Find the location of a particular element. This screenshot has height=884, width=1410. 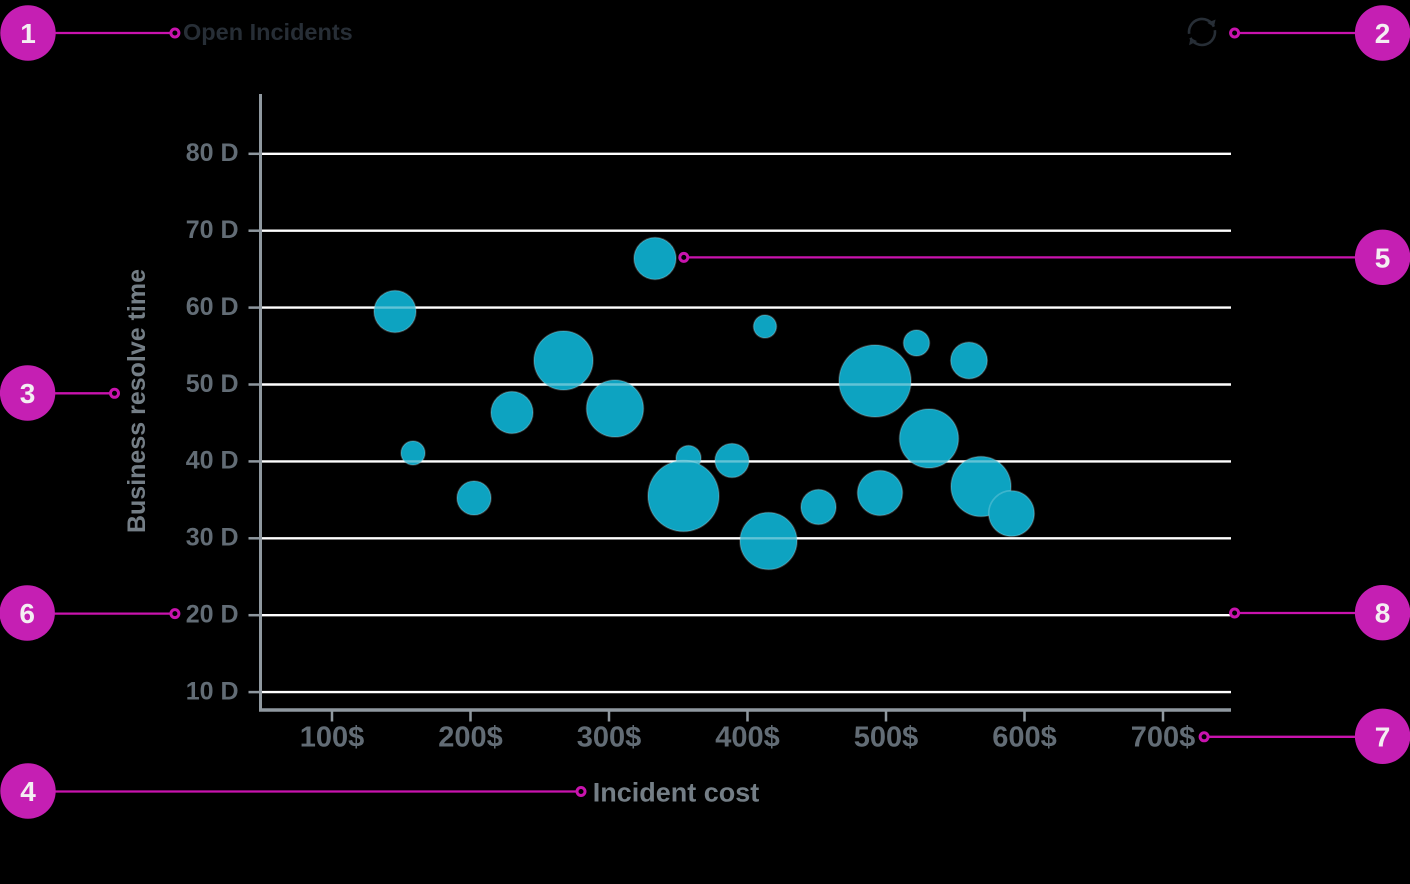

svg-text: 200$ is located at coordinates (470, 738).